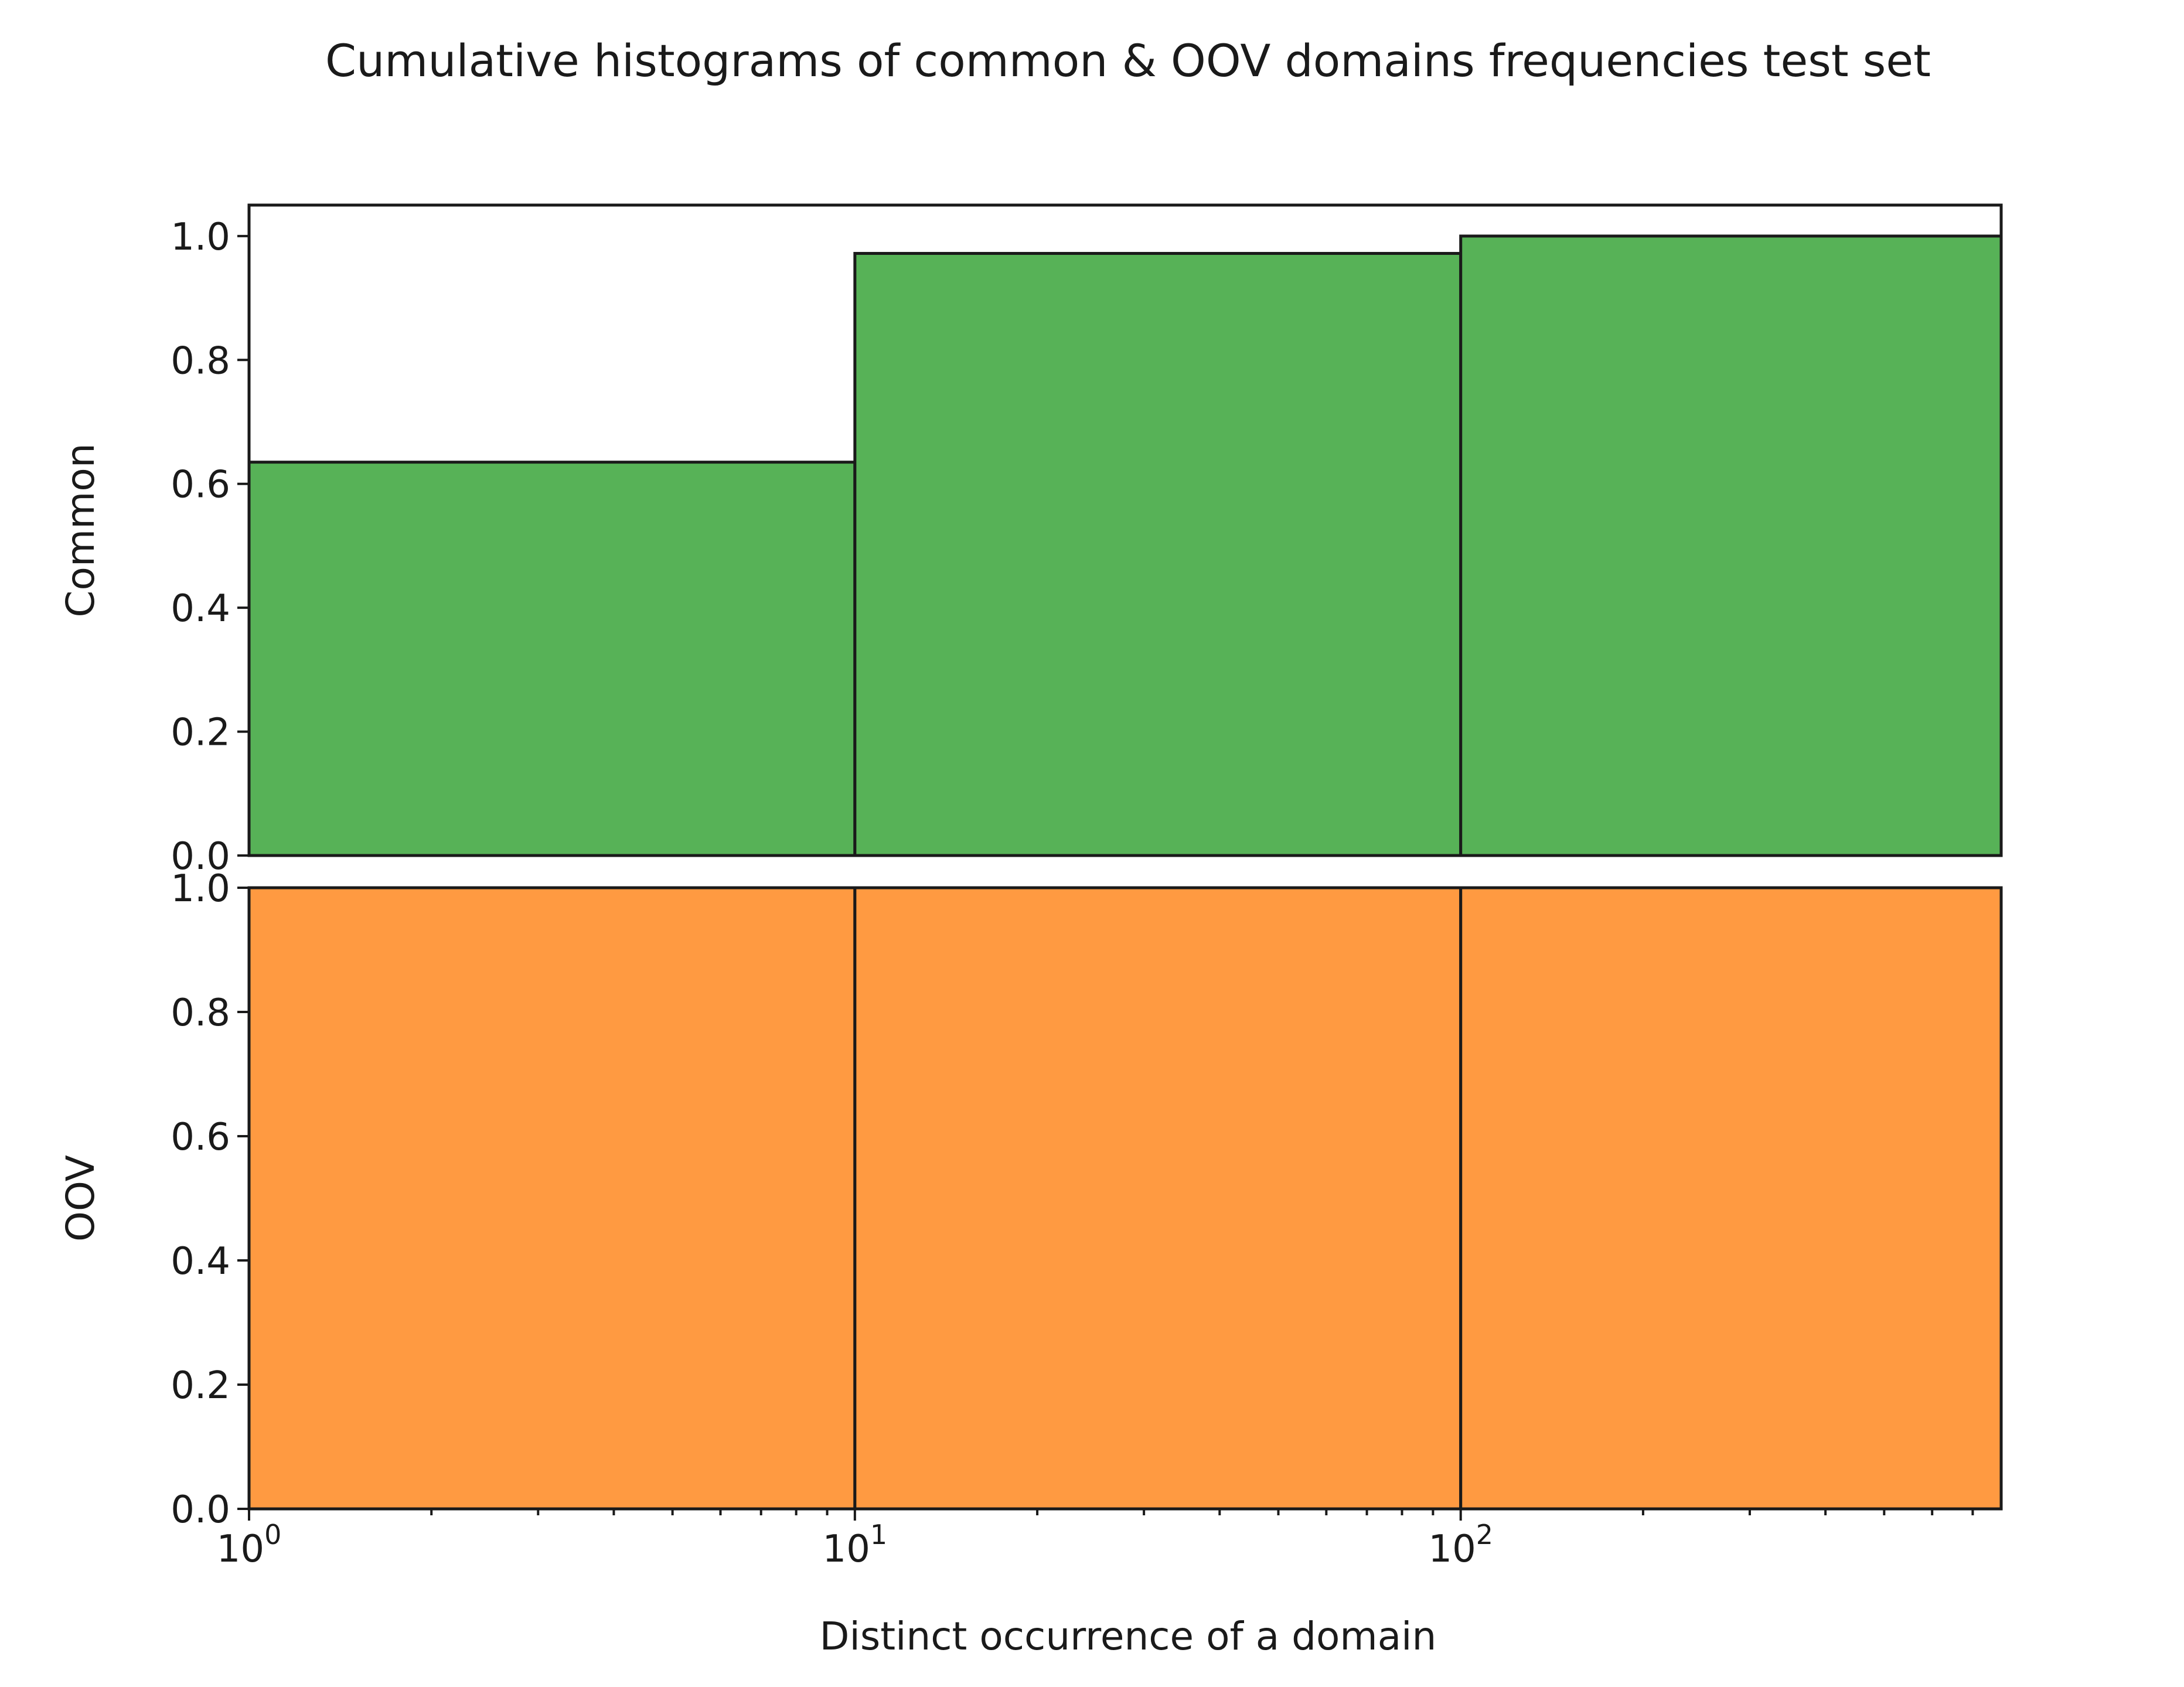 This screenshot has height=1687, width=2184. What do you see at coordinates (200, 485) in the screenshot?
I see `common-y-tick-label: 0.6` at bounding box center [200, 485].